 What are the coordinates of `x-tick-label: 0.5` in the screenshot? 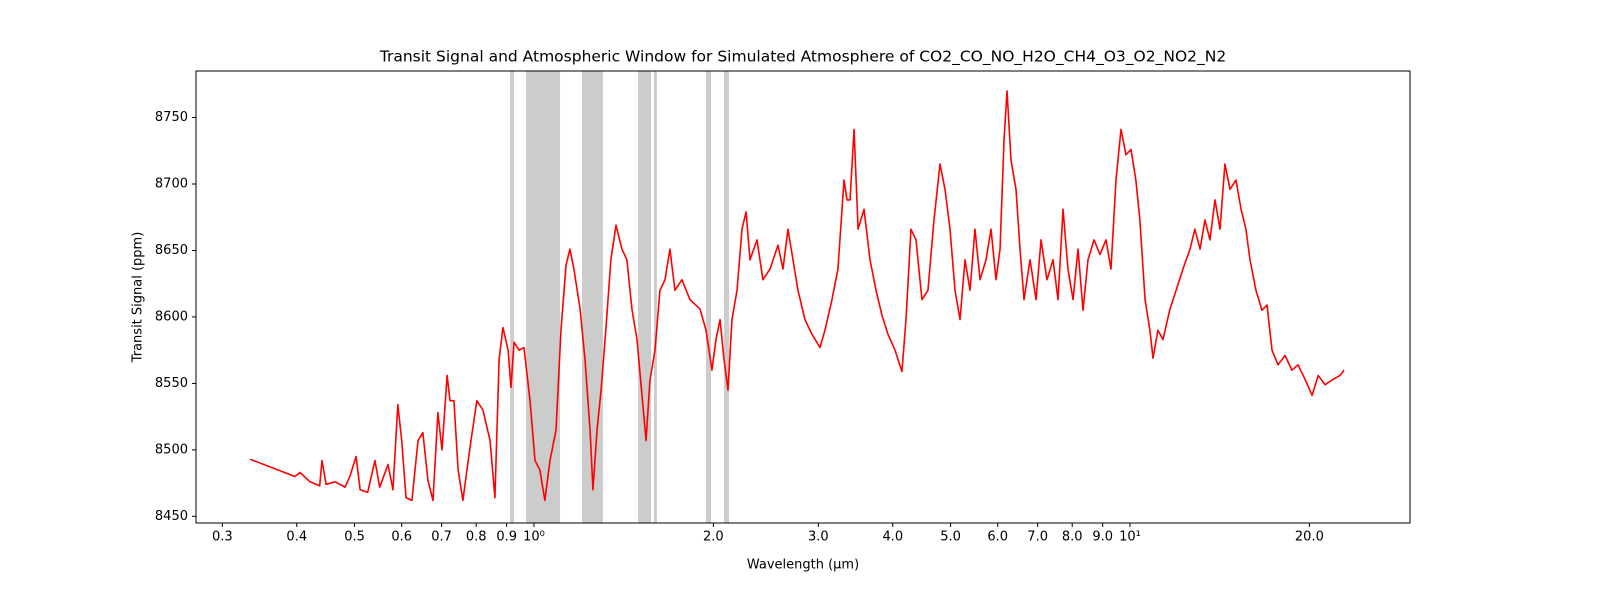 It's located at (354, 537).